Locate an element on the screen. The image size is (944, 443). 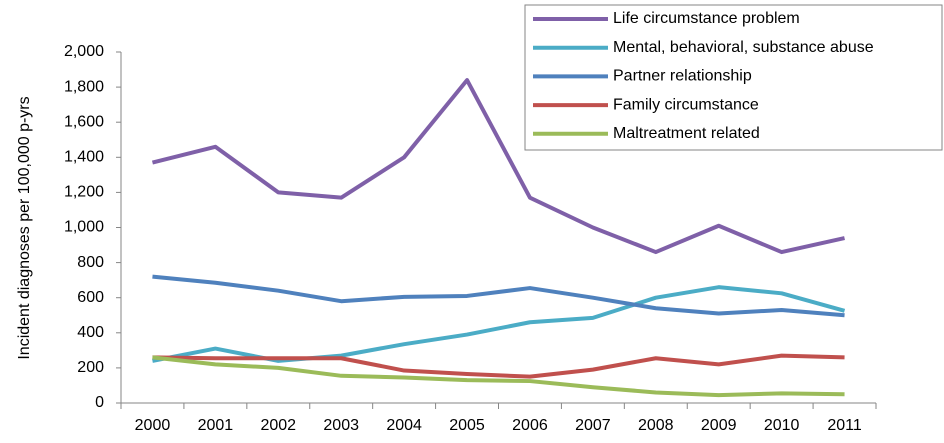
y-tick-label: 1,200 is located at coordinates (84, 192).